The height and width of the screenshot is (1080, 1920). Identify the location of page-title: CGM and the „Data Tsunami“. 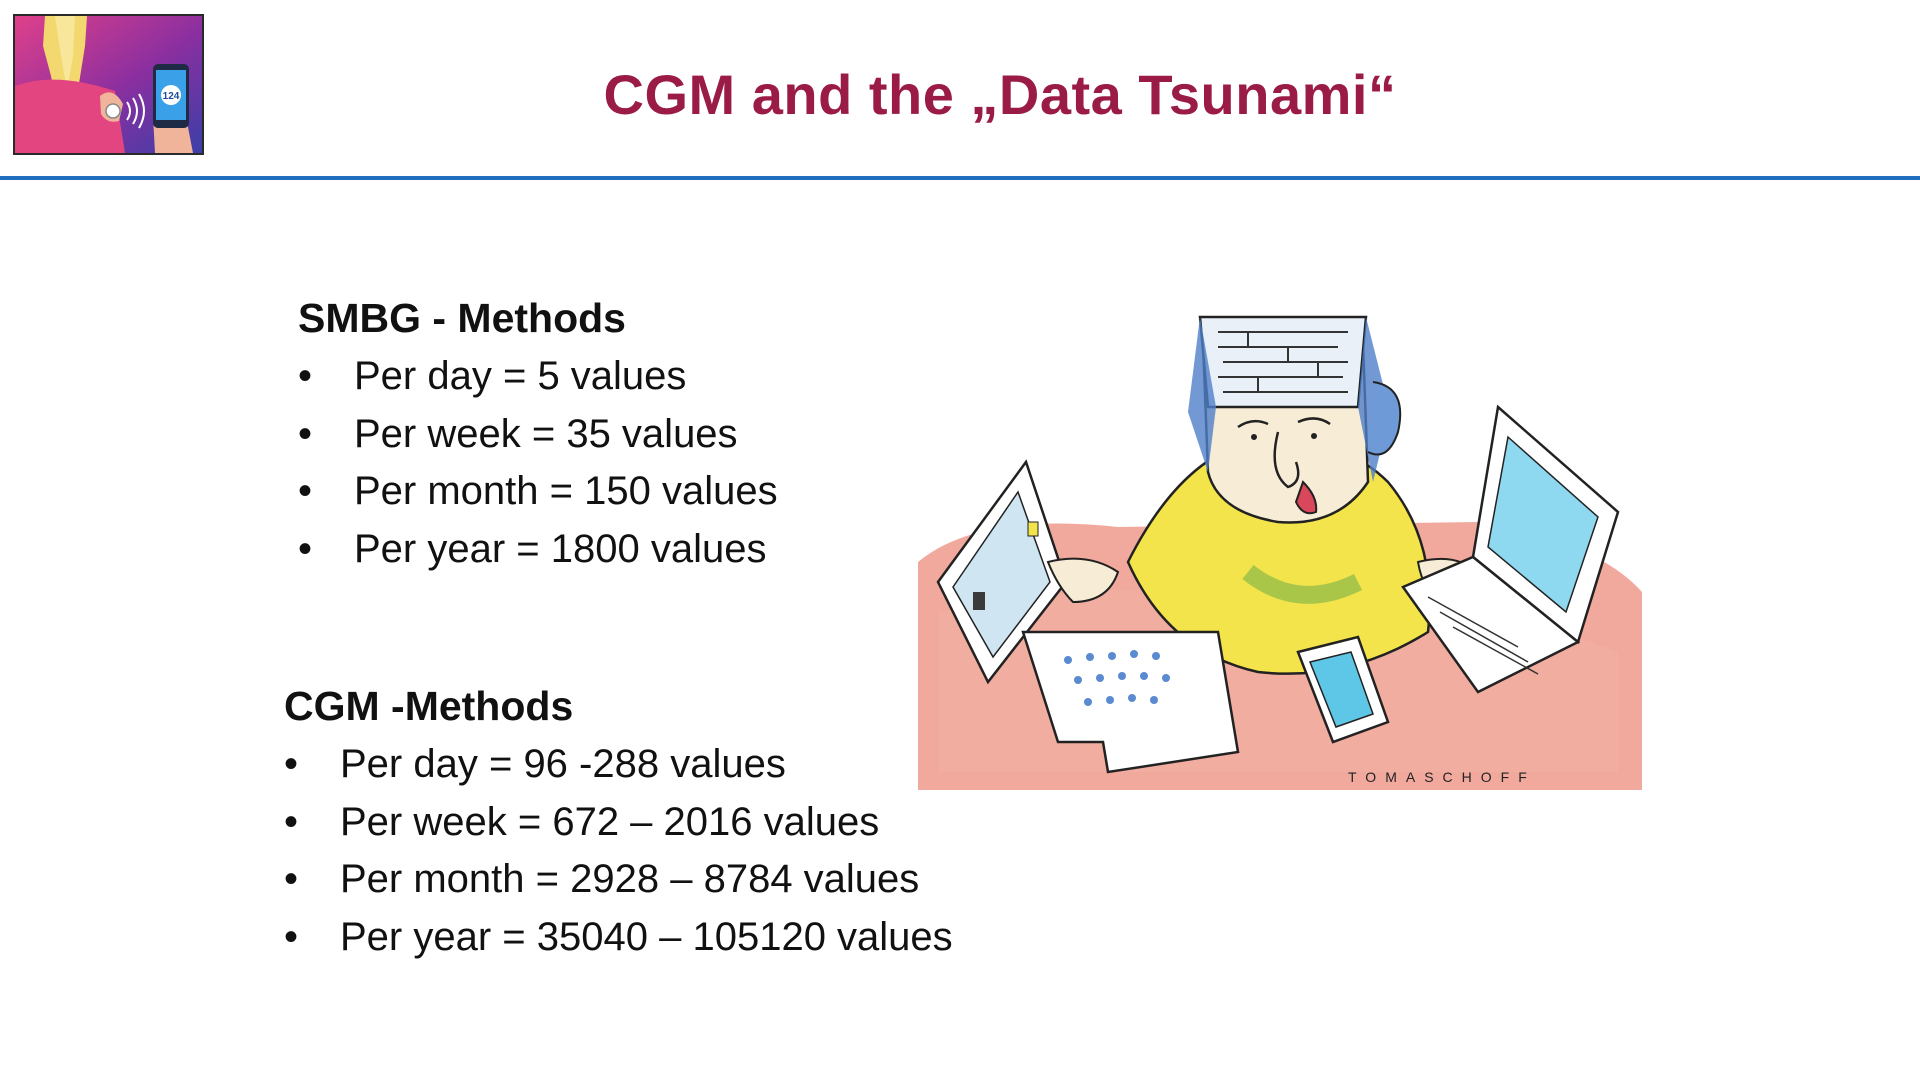
(1000, 94).